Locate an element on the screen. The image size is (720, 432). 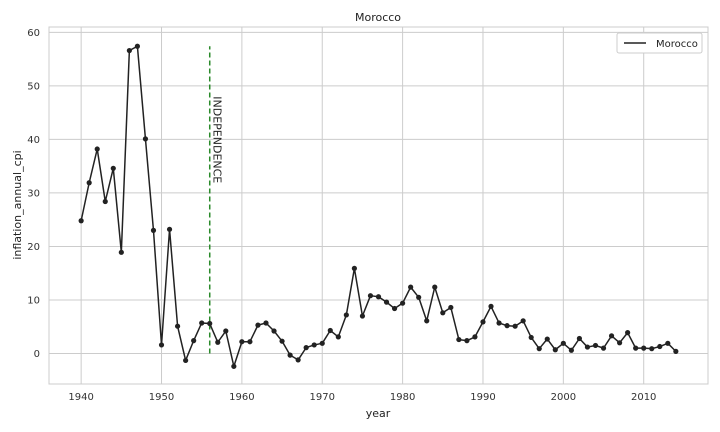
legend-box is located at coordinates (659, 43).